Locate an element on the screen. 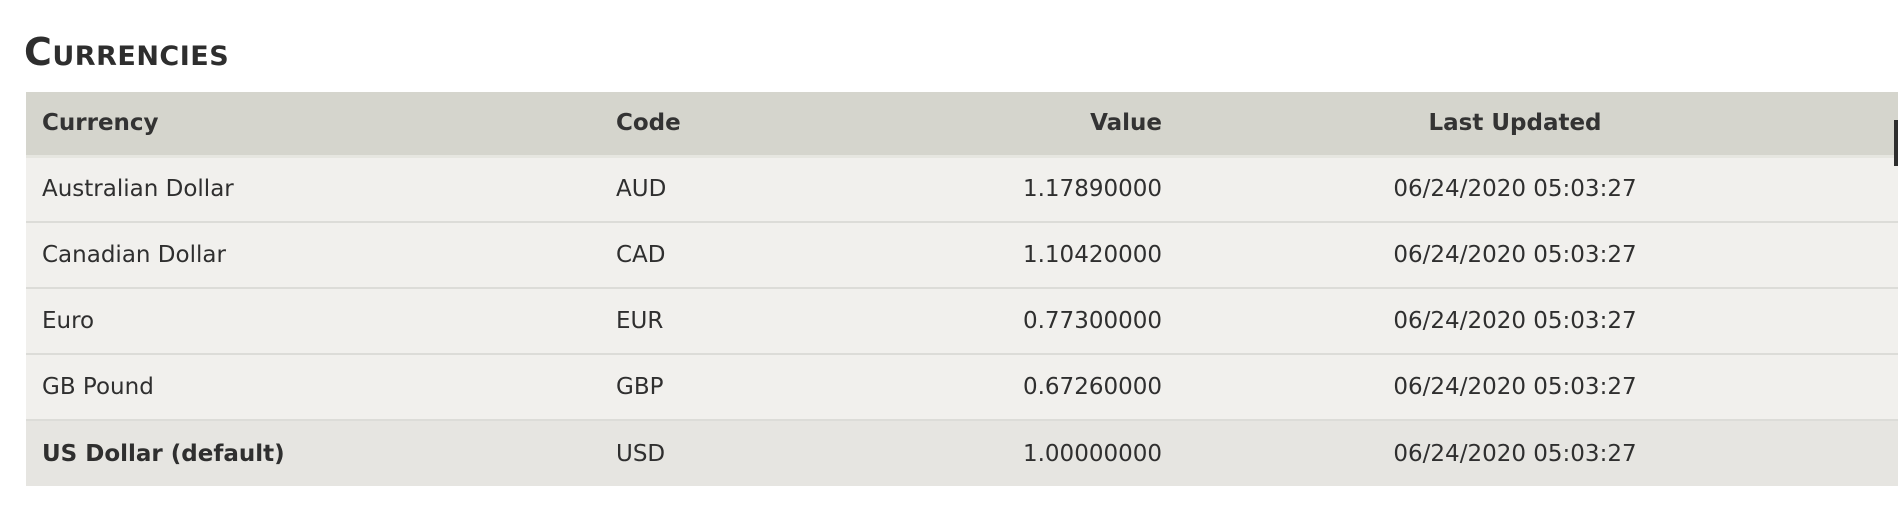  table-header-row: Currency Code Value Last Updated Action is located at coordinates (962, 125).